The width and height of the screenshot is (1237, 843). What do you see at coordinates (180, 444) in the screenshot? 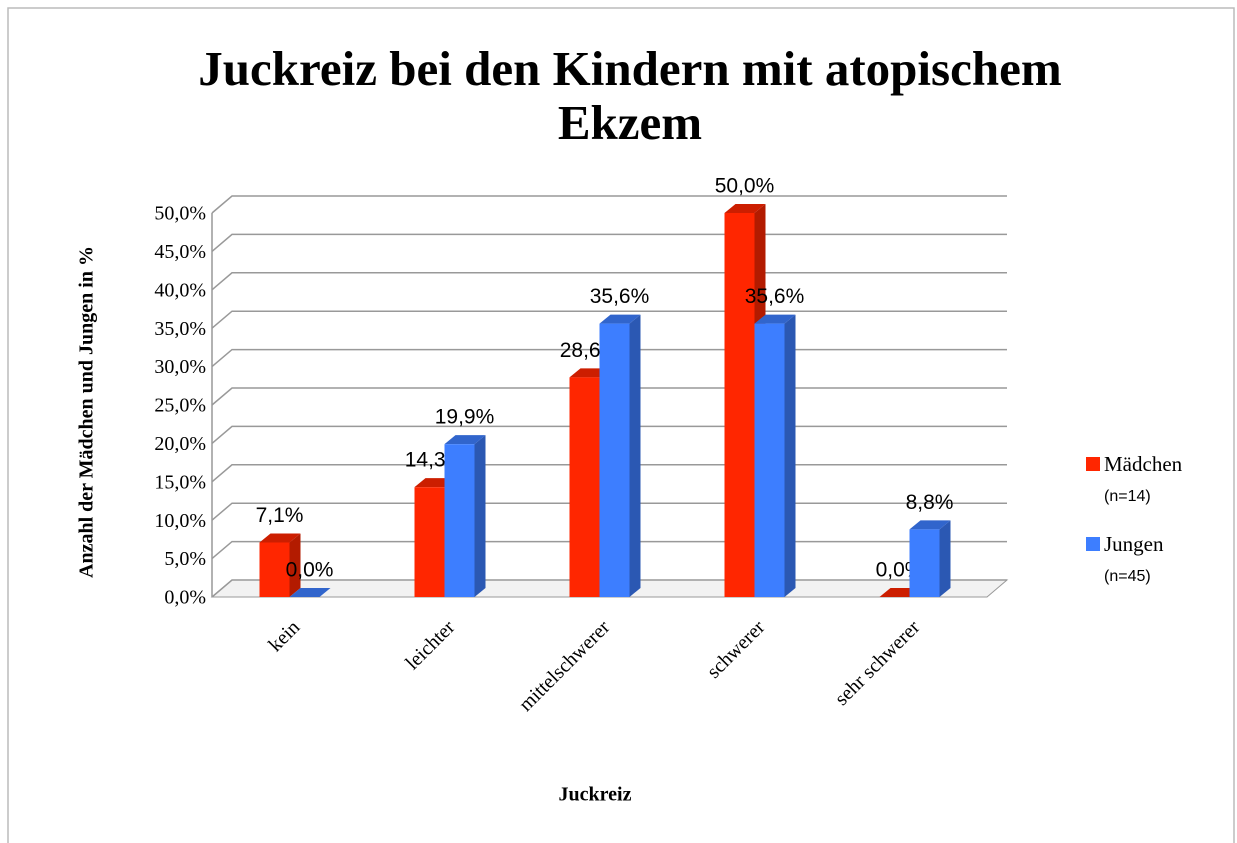
I see `y-tick-label: 20,0%` at bounding box center [180, 444].